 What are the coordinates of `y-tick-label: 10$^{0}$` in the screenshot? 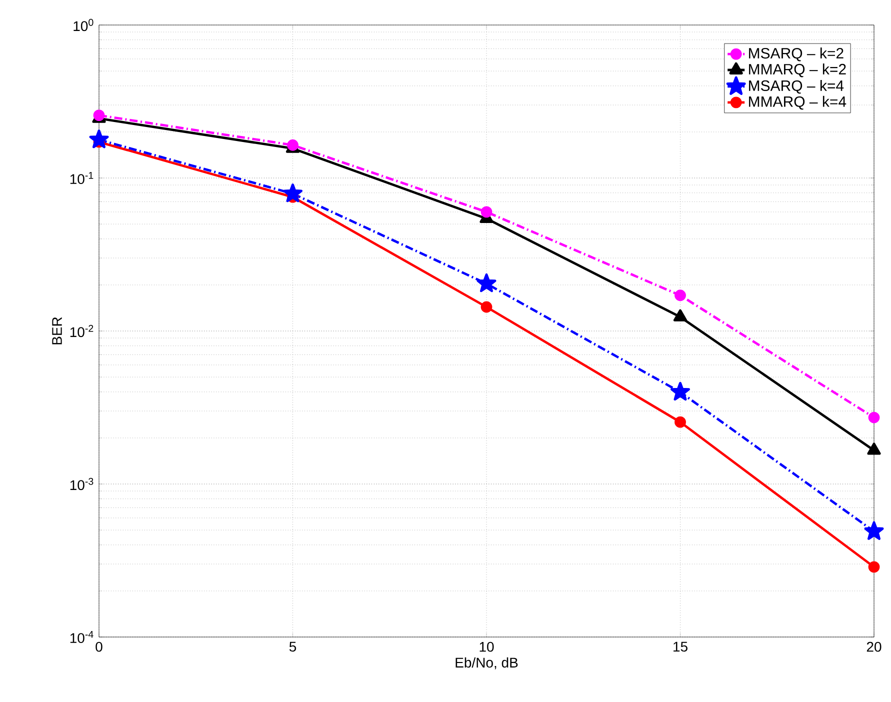 It's located at (84, 25).